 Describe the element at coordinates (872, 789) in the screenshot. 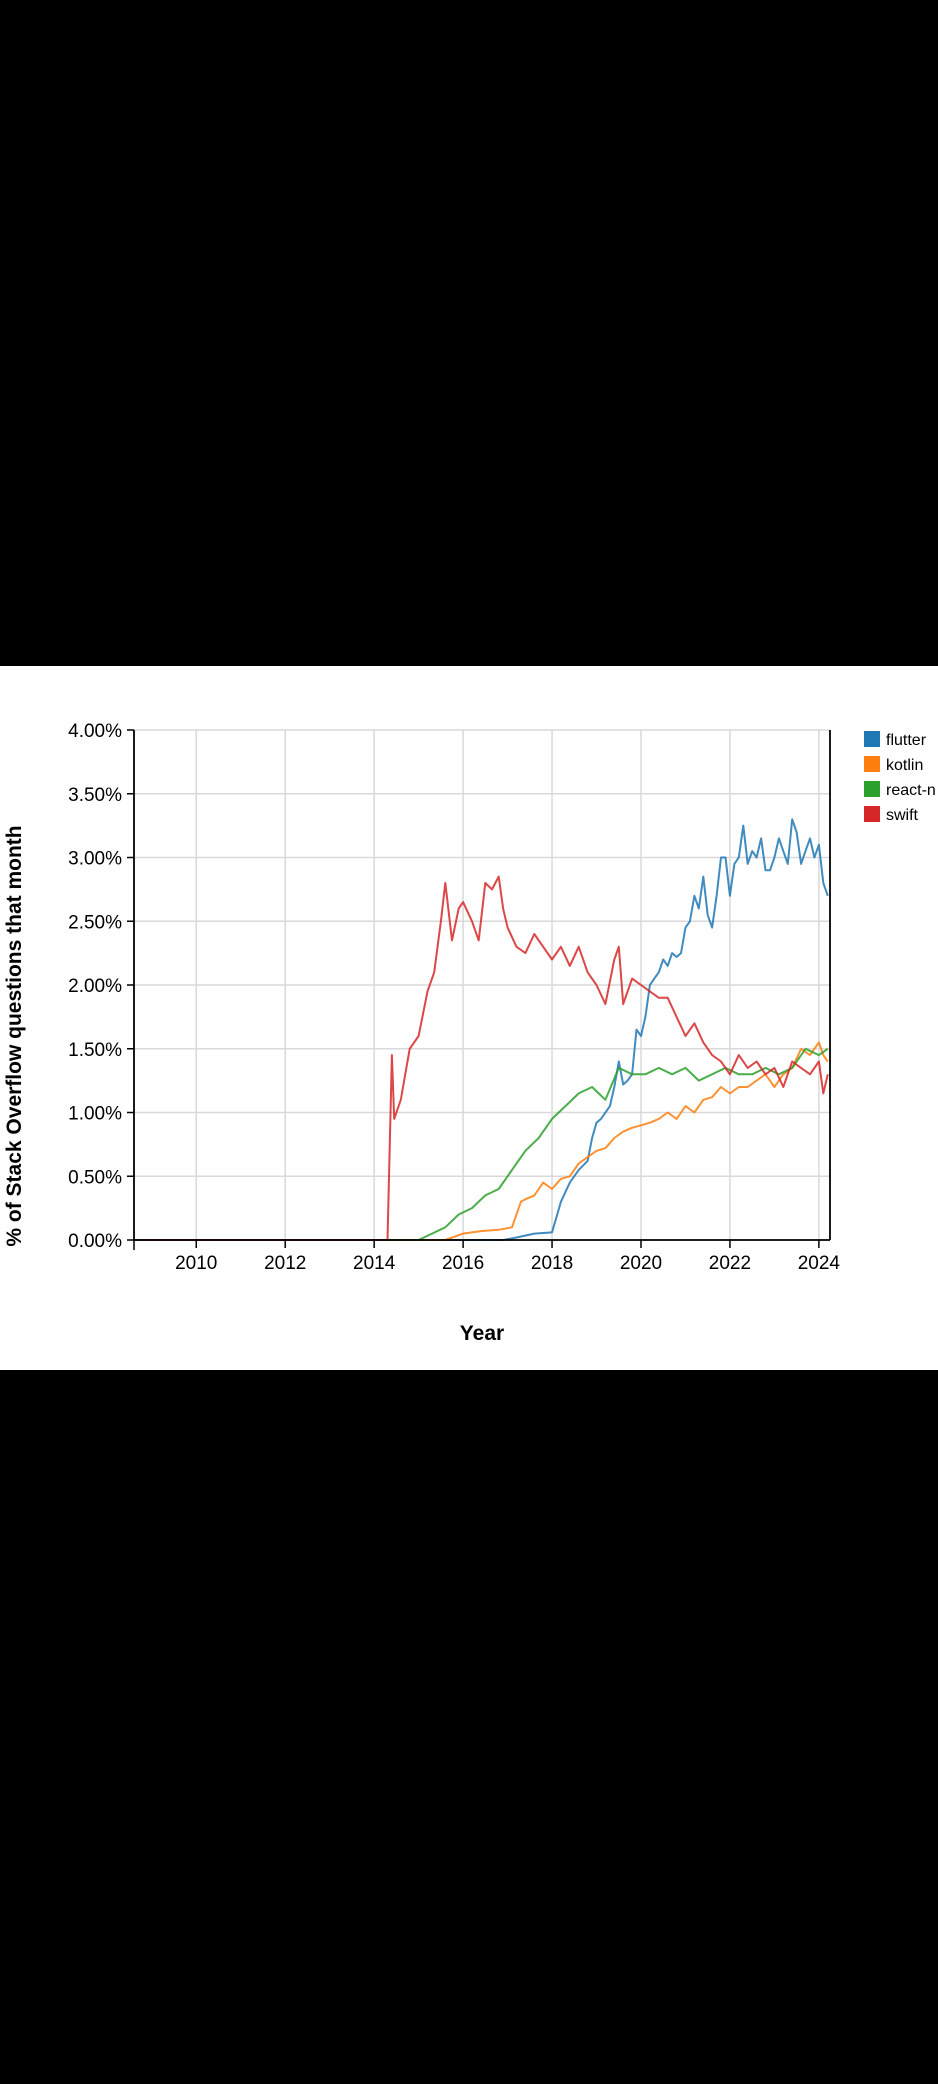

I see `legend-swatch-react-n` at that location.